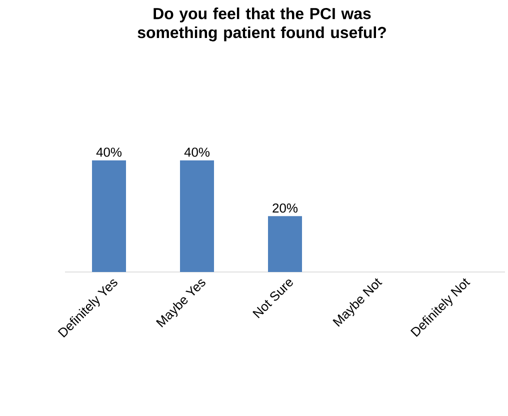  I want to click on data-label: 20%, so click(285, 208).